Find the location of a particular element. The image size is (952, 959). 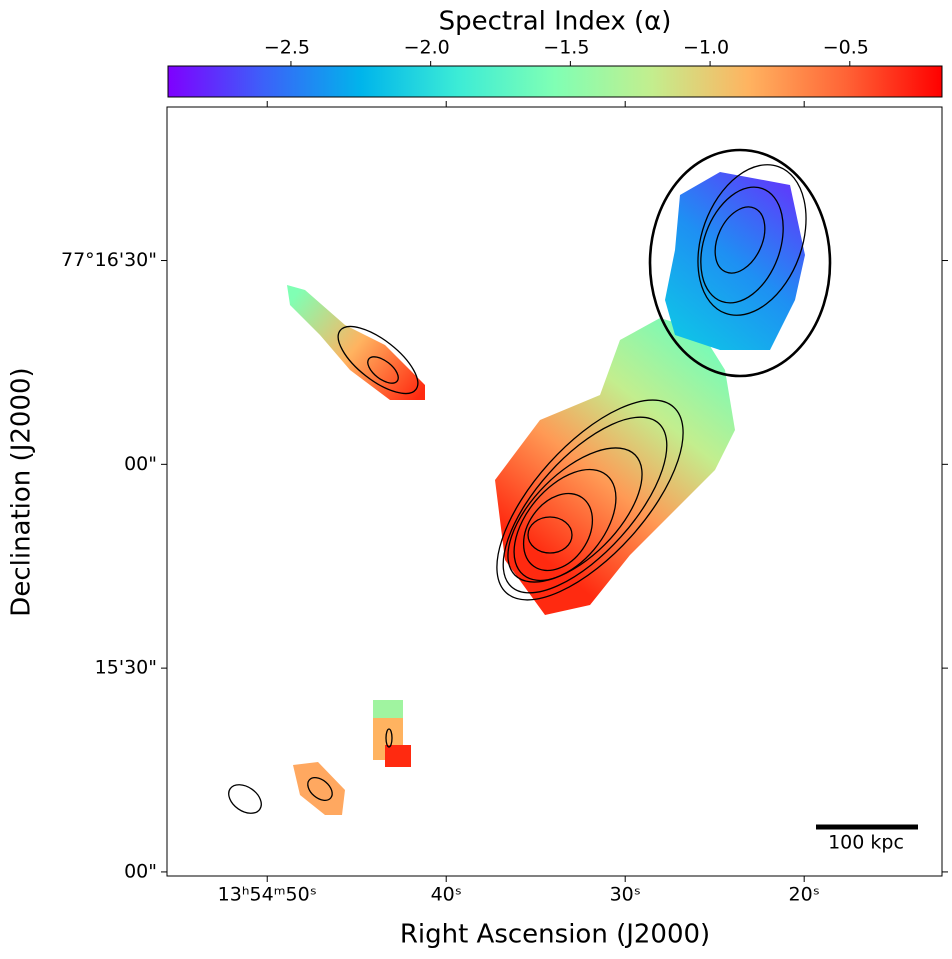

scale-bar-label: 100 kpc is located at coordinates (866, 843).